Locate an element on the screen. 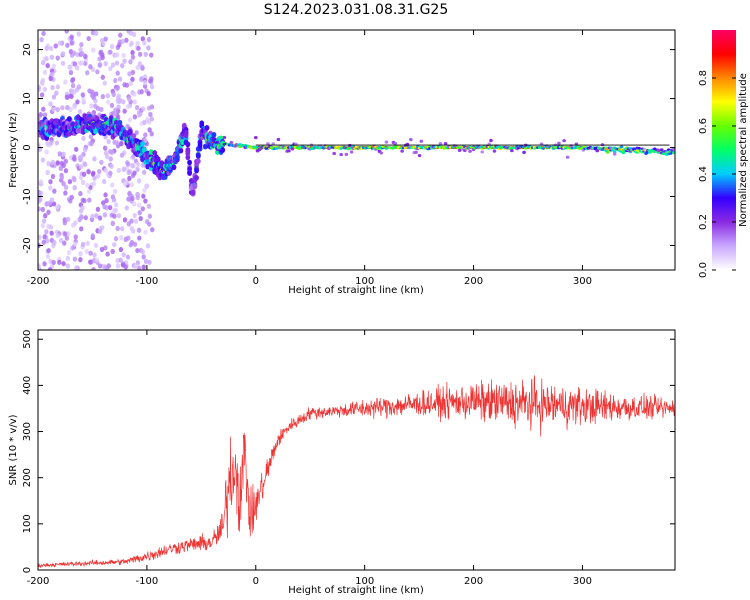 The image size is (750, 600). colorbar-ticks: 0.0 0.2 0.4 0.6 0.8 is located at coordinates (717, 174).